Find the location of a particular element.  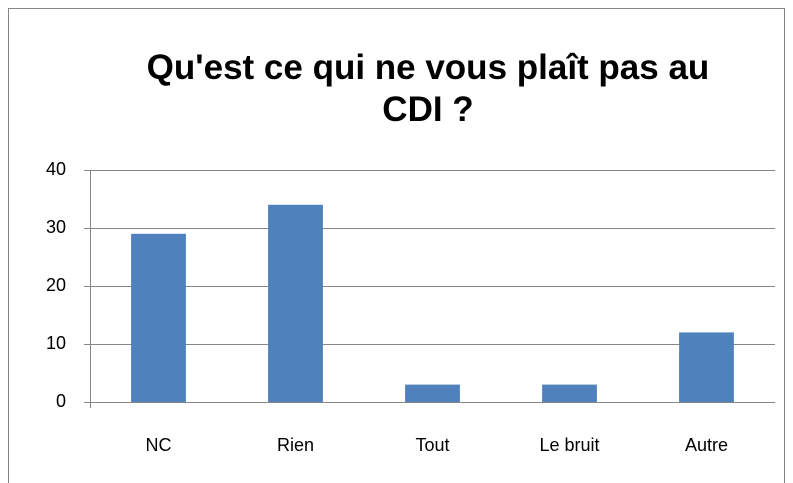

chart-title: Qu'est ce qui ne vous plaît pas au CDI ? is located at coordinates (428, 88).